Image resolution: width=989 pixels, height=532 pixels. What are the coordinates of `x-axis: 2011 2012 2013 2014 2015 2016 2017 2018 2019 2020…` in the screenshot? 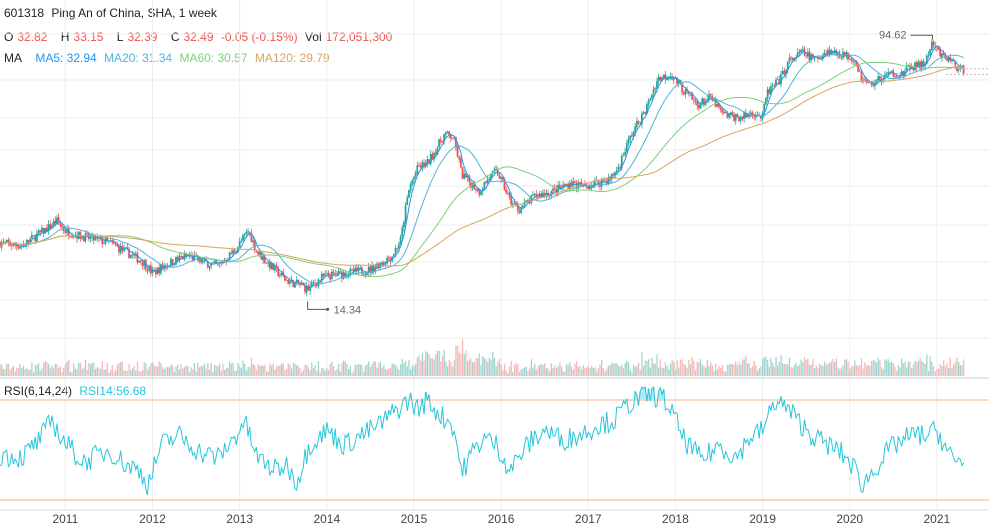 It's located at (494, 517).